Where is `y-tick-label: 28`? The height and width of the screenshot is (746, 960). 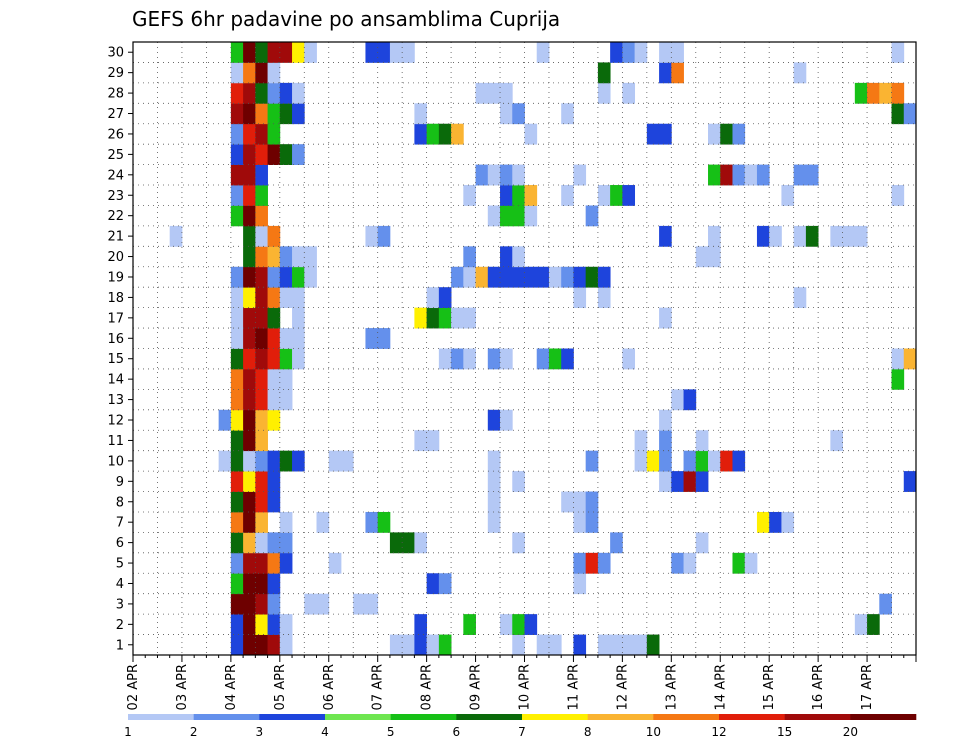
y-tick-label: 28 is located at coordinates (115, 94).